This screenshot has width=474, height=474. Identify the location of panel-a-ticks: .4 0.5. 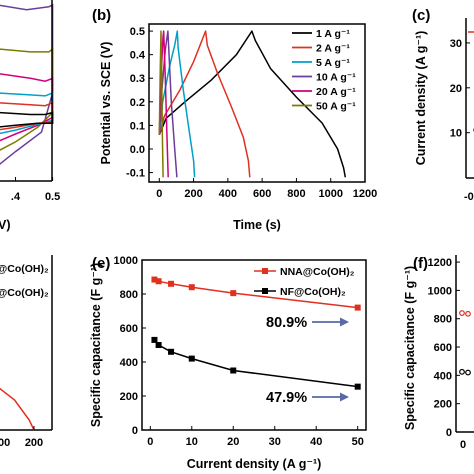
(35, 190).